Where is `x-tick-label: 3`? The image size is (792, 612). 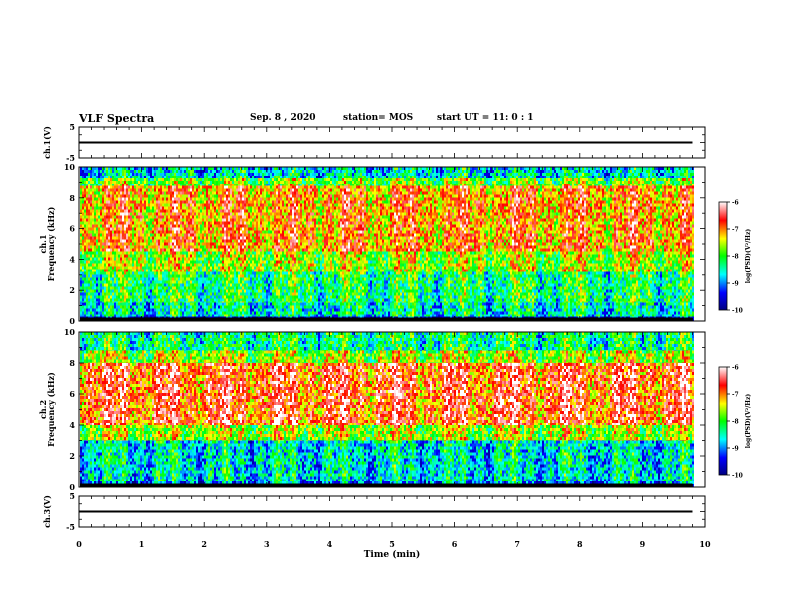 x-tick-label: 3 is located at coordinates (267, 544).